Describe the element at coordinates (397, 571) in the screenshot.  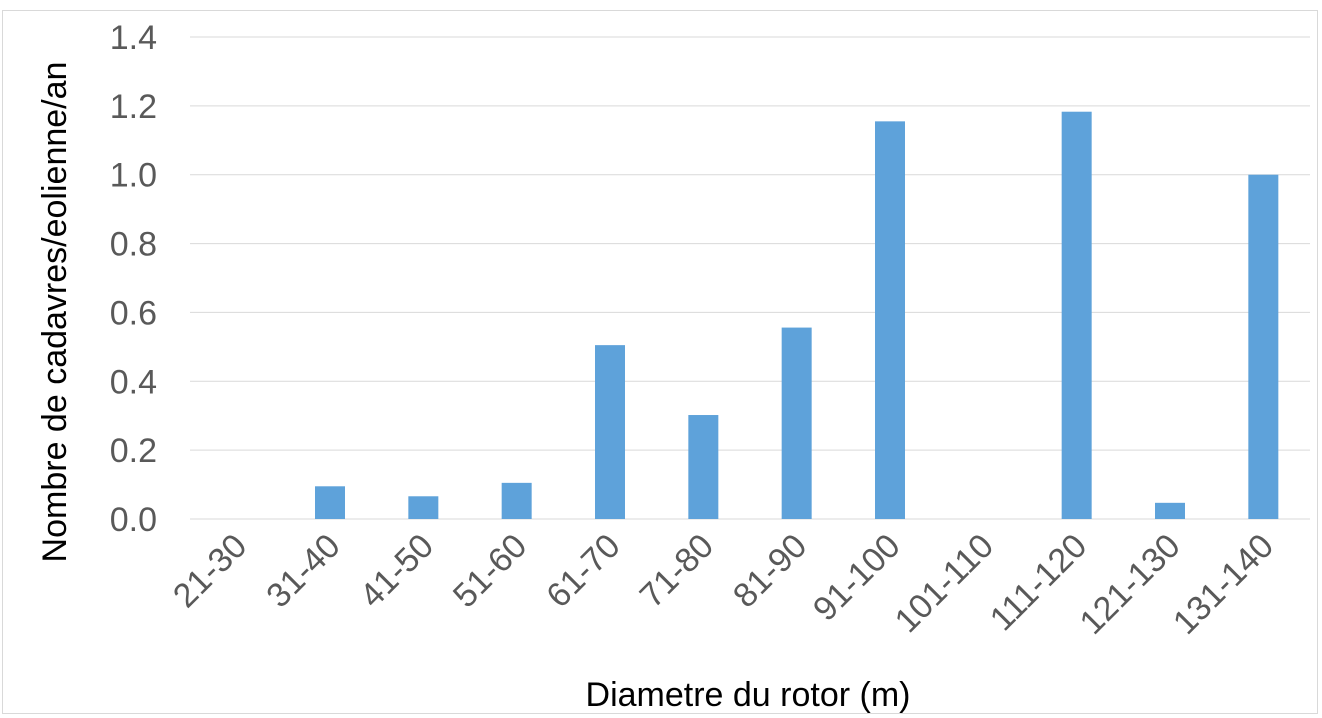
I see `x-tick-label: 41-50` at that location.